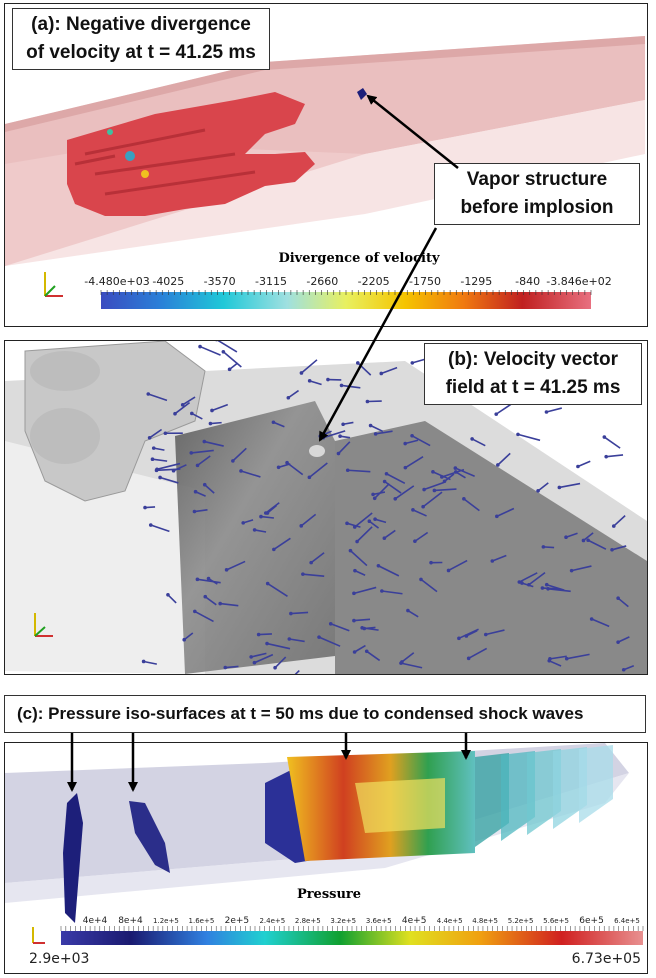 Image resolution: width=656 pixels, height=978 pixels. What do you see at coordinates (271, 281) in the screenshot?
I see `colorbar-tick-label: -3115` at bounding box center [271, 281].